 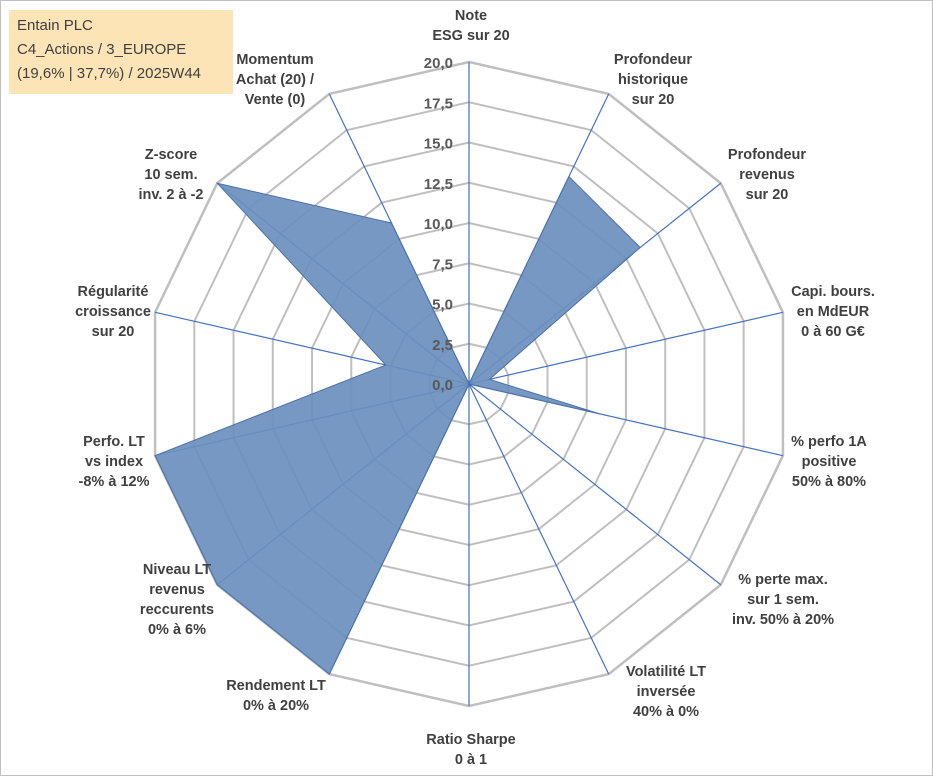 I want to click on axis-label: inv. 2 à -2, so click(x=170, y=195).